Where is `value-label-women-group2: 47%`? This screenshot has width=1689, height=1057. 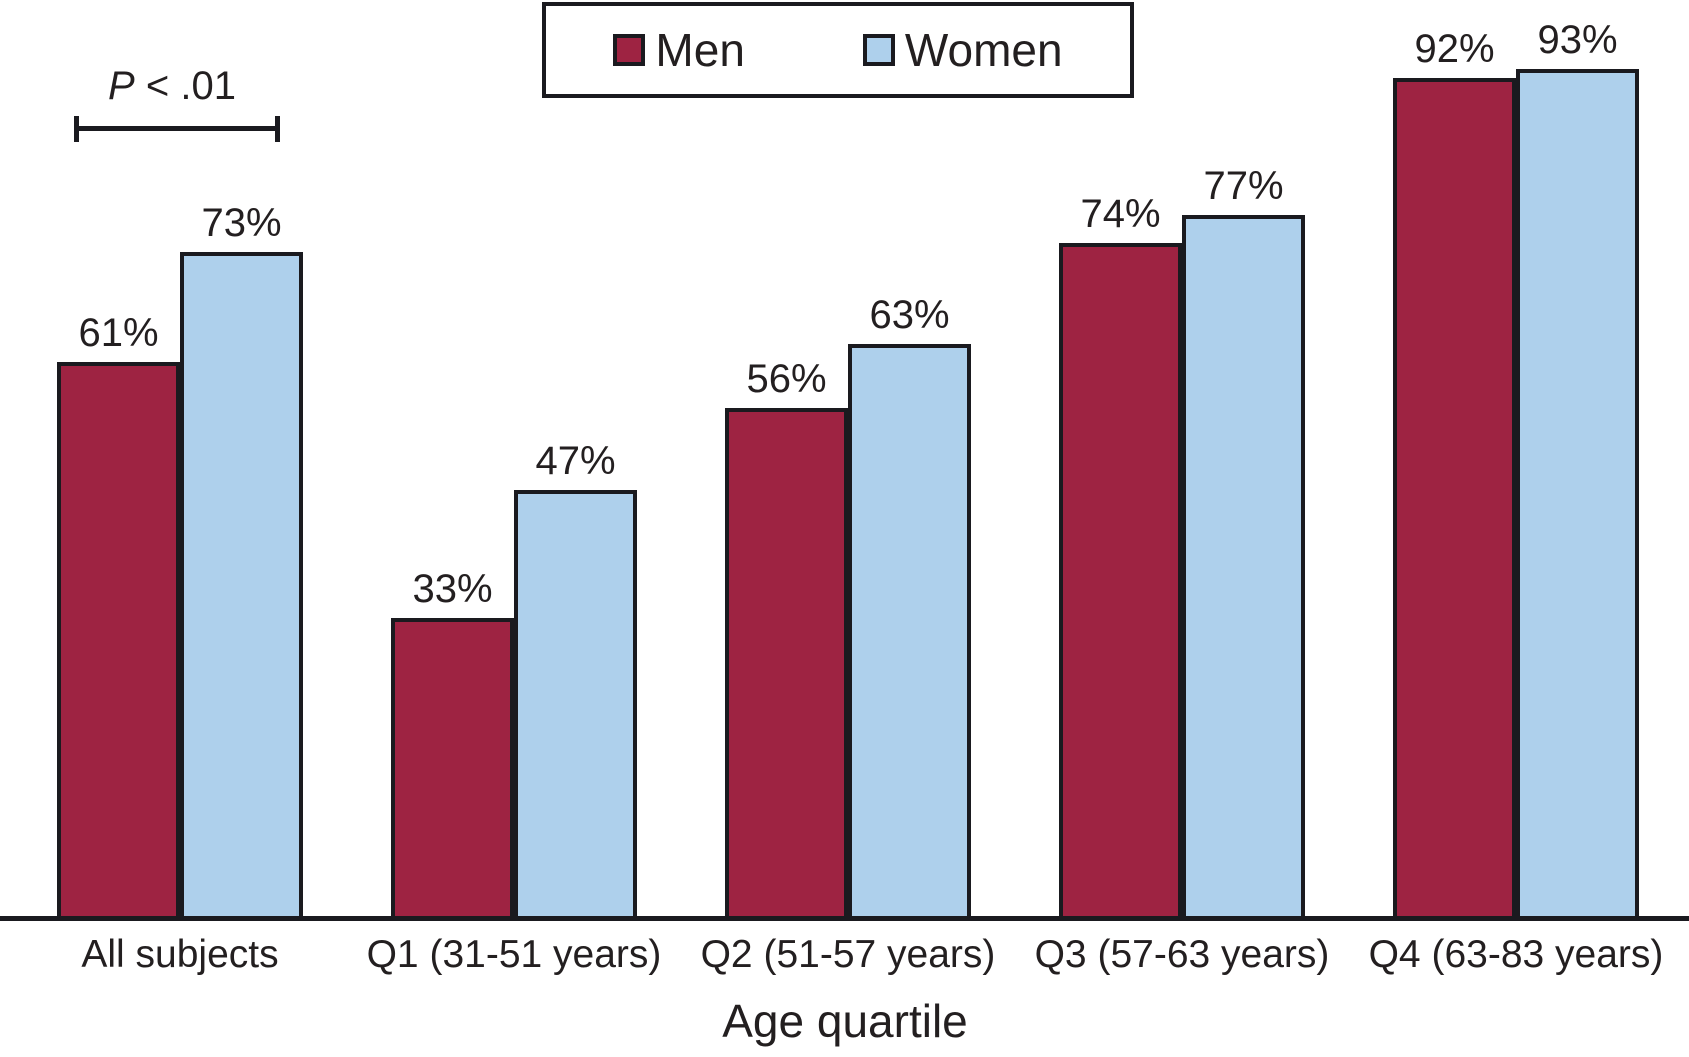
value-label-women-group2: 47% is located at coordinates (575, 461).